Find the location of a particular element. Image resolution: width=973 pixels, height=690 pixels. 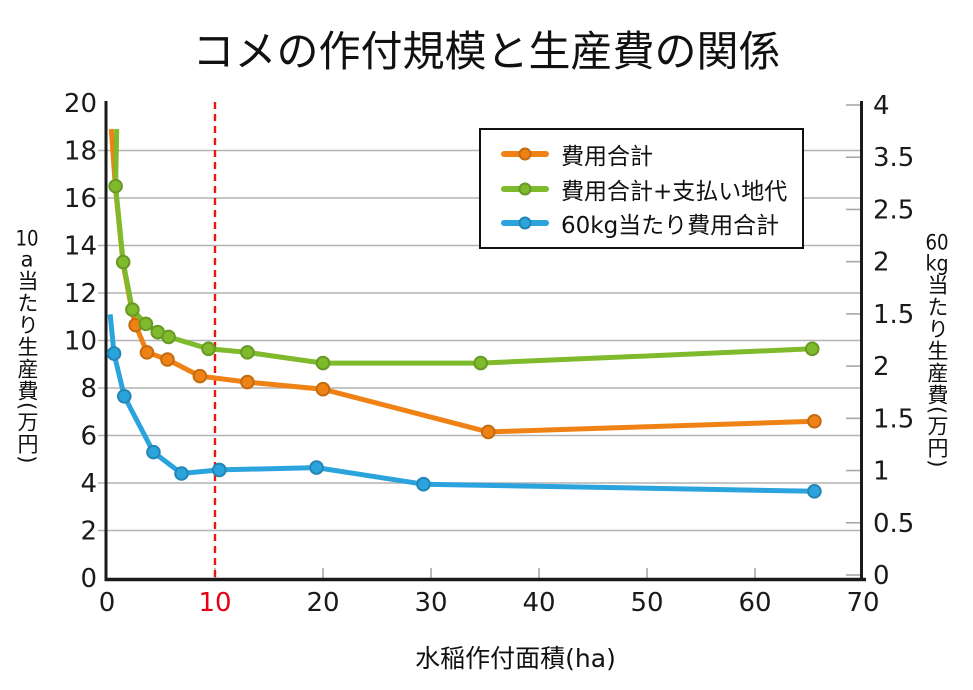

y-left-tick-label: 0 is located at coordinates (88, 579).